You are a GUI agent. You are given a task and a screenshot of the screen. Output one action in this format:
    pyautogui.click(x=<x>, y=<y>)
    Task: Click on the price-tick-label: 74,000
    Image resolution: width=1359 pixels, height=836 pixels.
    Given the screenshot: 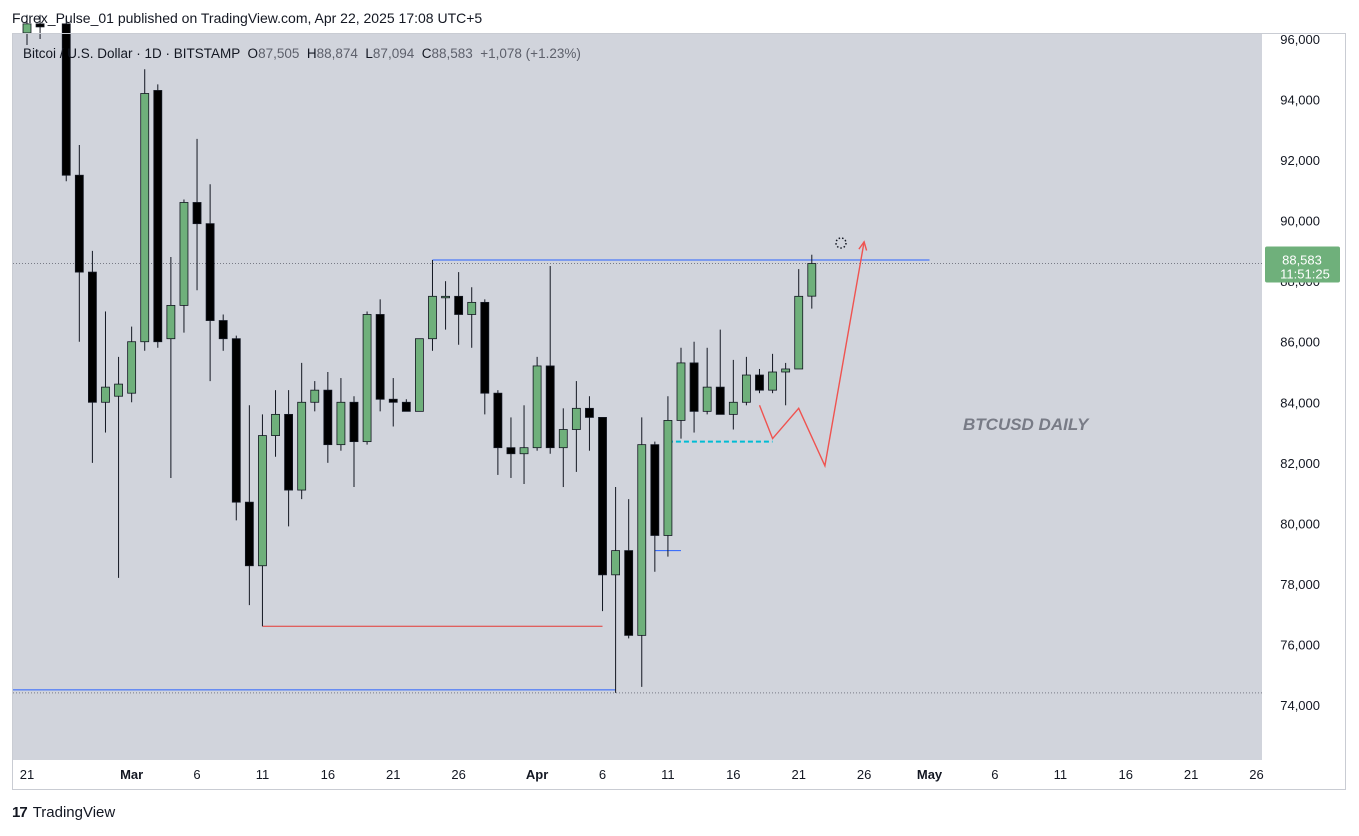 What is the action you would take?
    pyautogui.click(x=1300, y=705)
    